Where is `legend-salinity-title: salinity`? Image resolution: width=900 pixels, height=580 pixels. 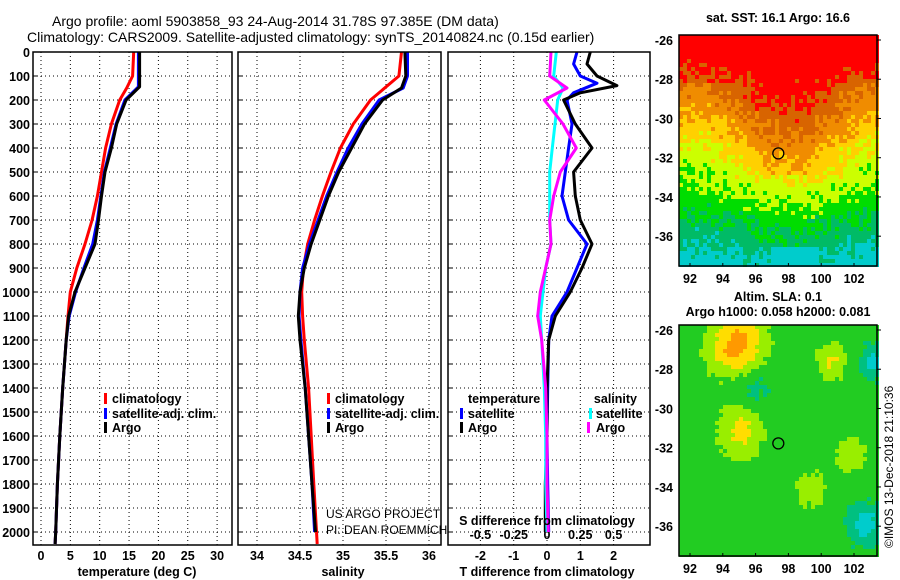 legend-salinity-title: salinity is located at coordinates (615, 399).